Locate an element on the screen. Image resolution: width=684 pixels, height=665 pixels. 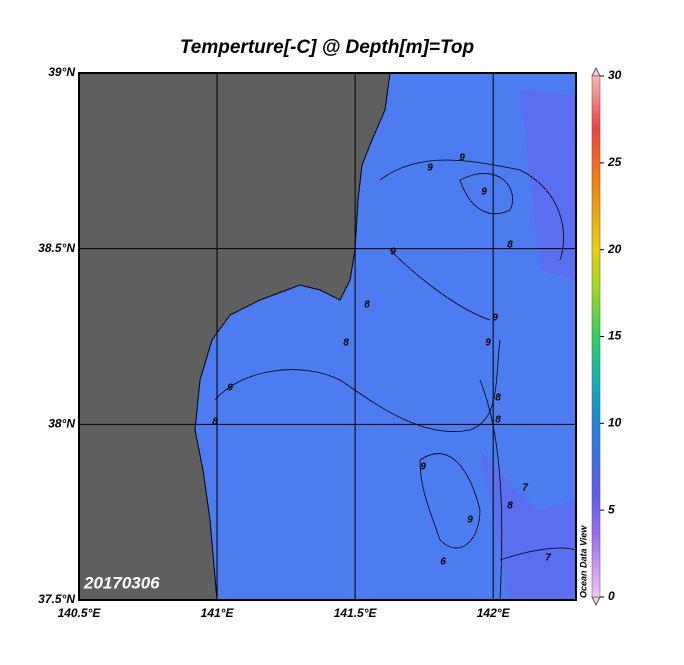
colorbar-tick-label: 5 is located at coordinates (611, 509).